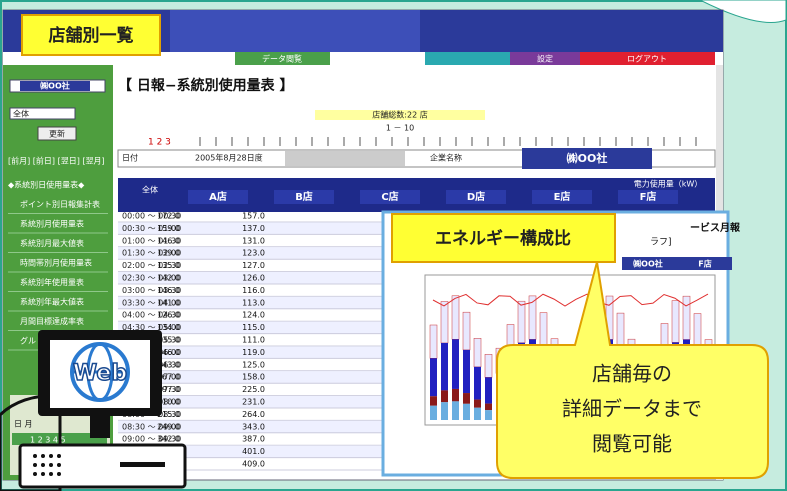 The image size is (787, 491). I want to click on date-label: 日付, so click(130, 158).